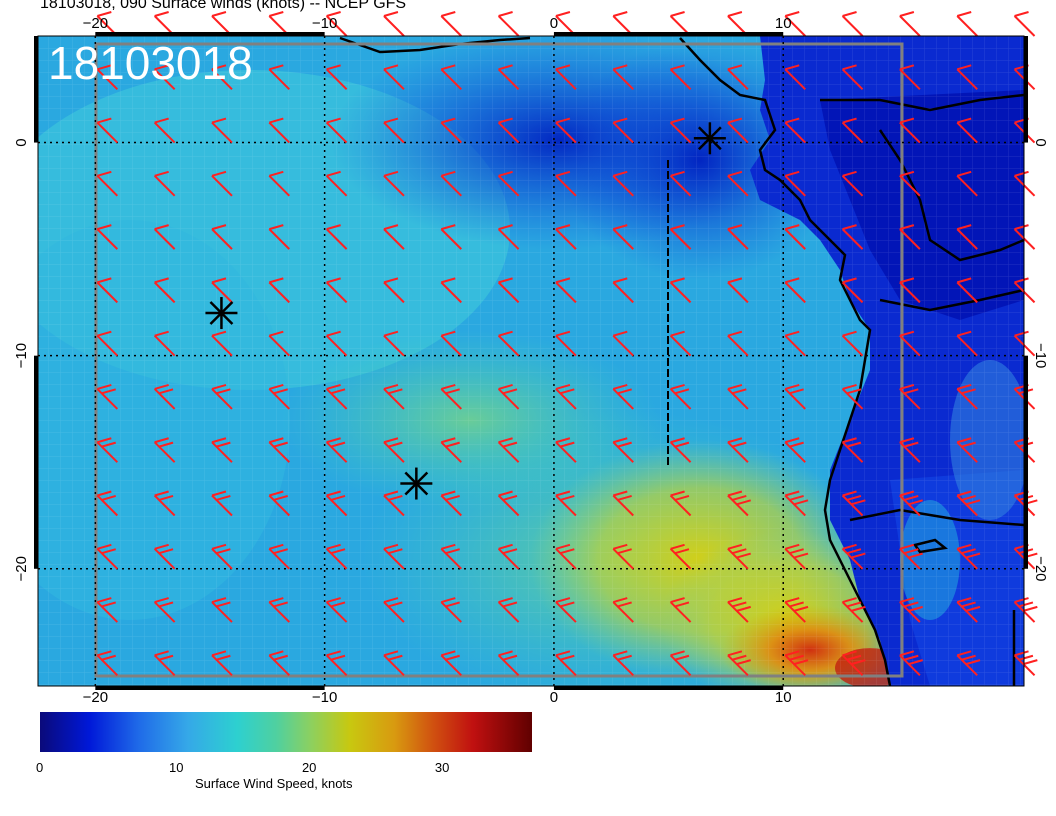  What do you see at coordinates (783, 23) in the screenshot?
I see `top-lon-label: 10` at bounding box center [783, 23].